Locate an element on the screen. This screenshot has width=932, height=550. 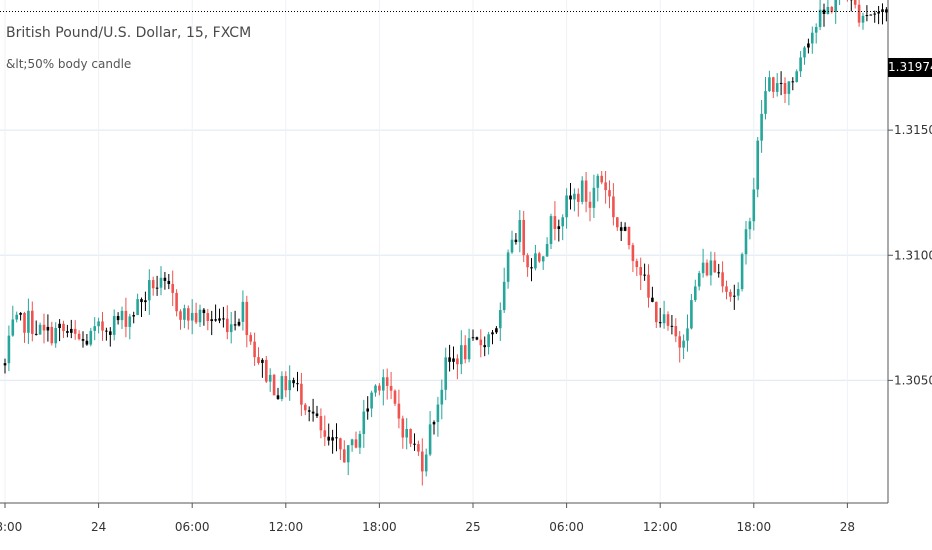
time-tick-label: 24 is located at coordinates (98, 527).